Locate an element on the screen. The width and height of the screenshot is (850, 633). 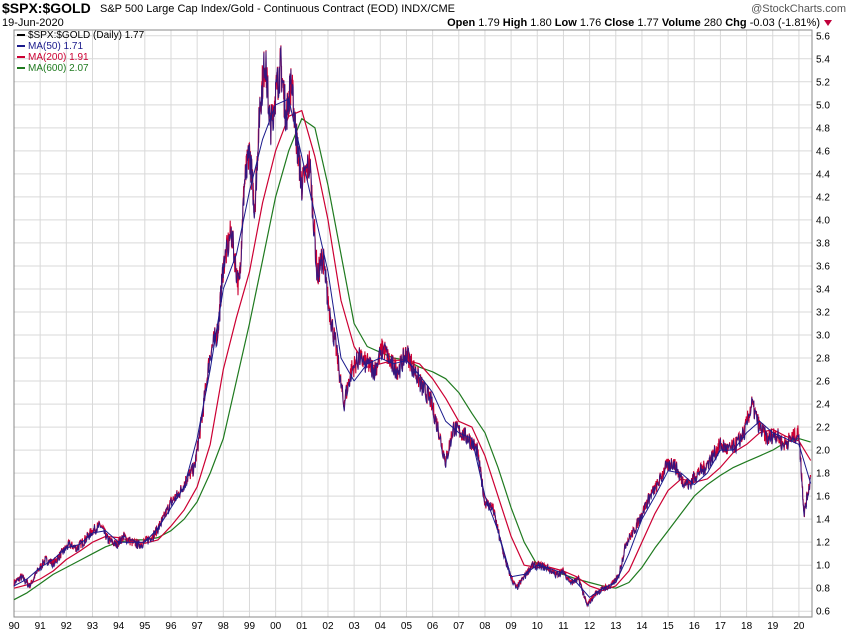
down-arrow-icon is located at coordinates (828, 23).